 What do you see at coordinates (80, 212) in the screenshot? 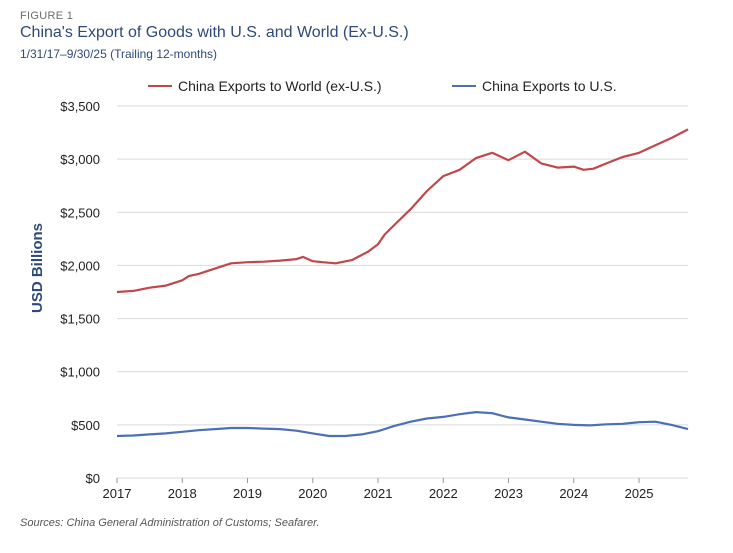
I see `y-tick-label: $2,500` at bounding box center [80, 212].